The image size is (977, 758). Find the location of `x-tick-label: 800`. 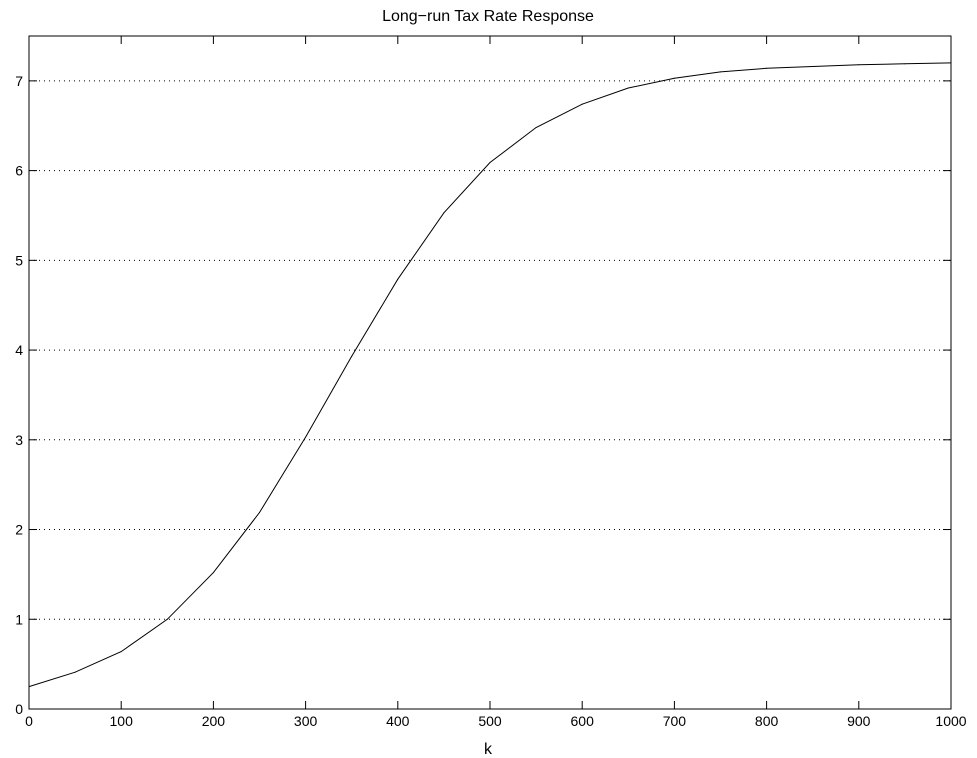

x-tick-label: 800 is located at coordinates (767, 721).